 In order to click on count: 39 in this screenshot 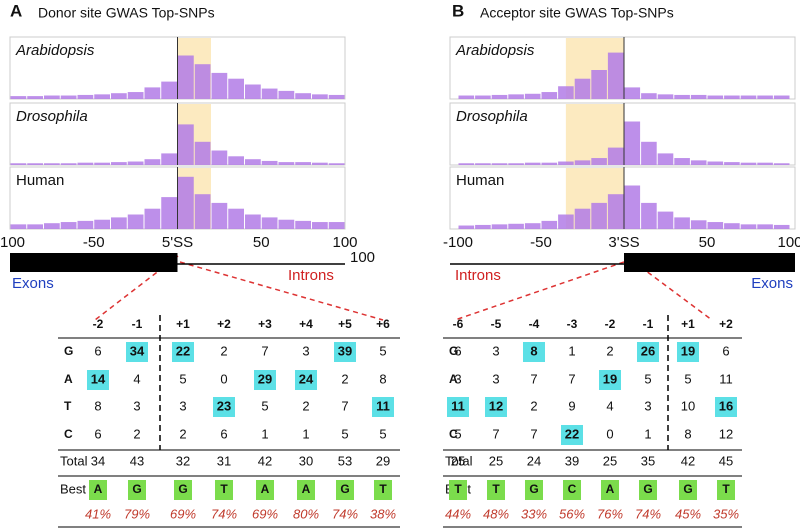, I will do `click(345, 350)`.